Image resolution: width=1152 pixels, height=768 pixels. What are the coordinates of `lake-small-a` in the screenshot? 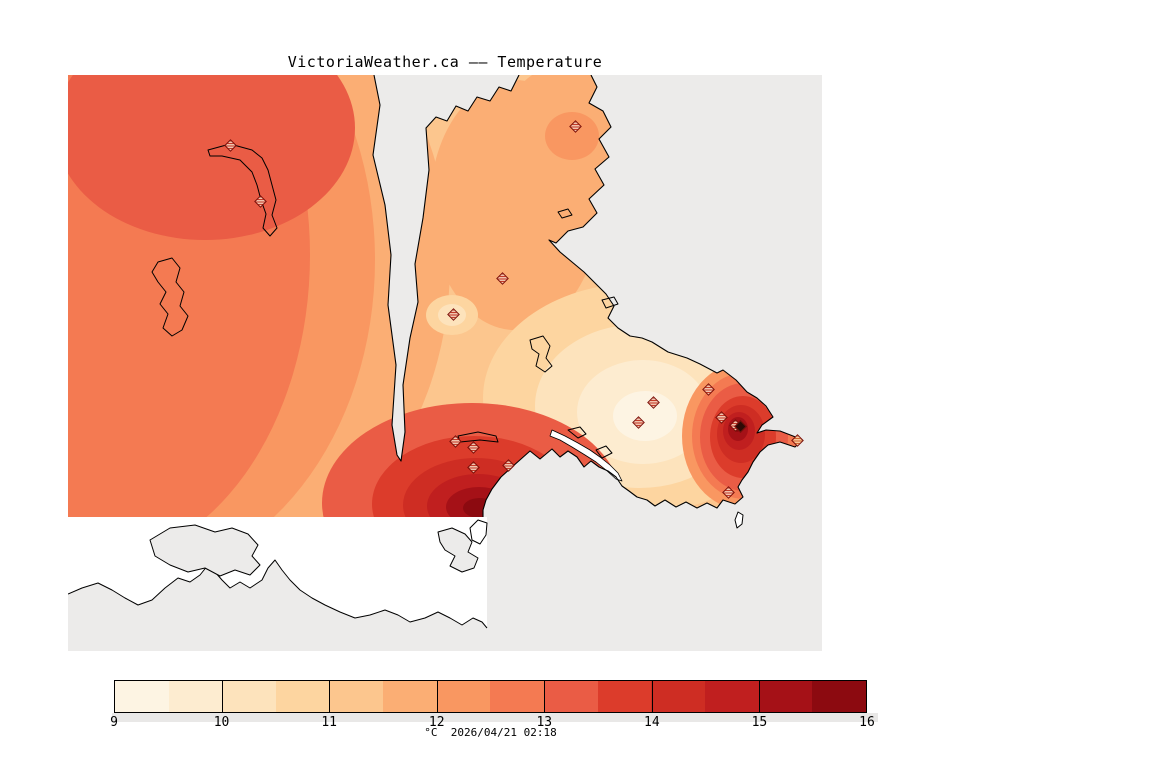 It's located at (577, 432).